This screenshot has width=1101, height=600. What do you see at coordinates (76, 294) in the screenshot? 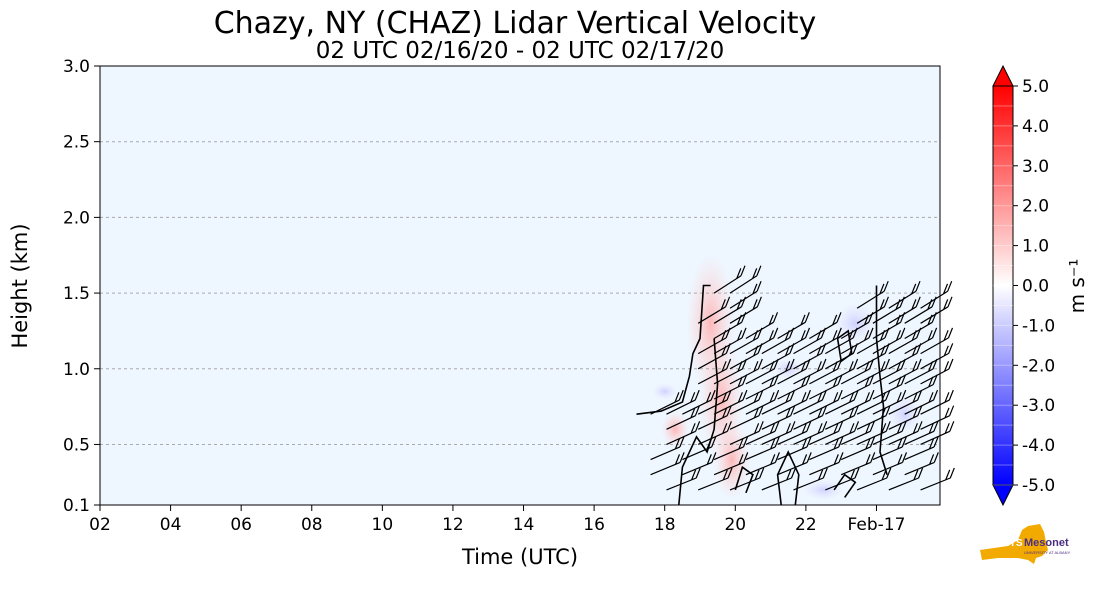
I see `y-tick-label: 1.5` at bounding box center [76, 294].